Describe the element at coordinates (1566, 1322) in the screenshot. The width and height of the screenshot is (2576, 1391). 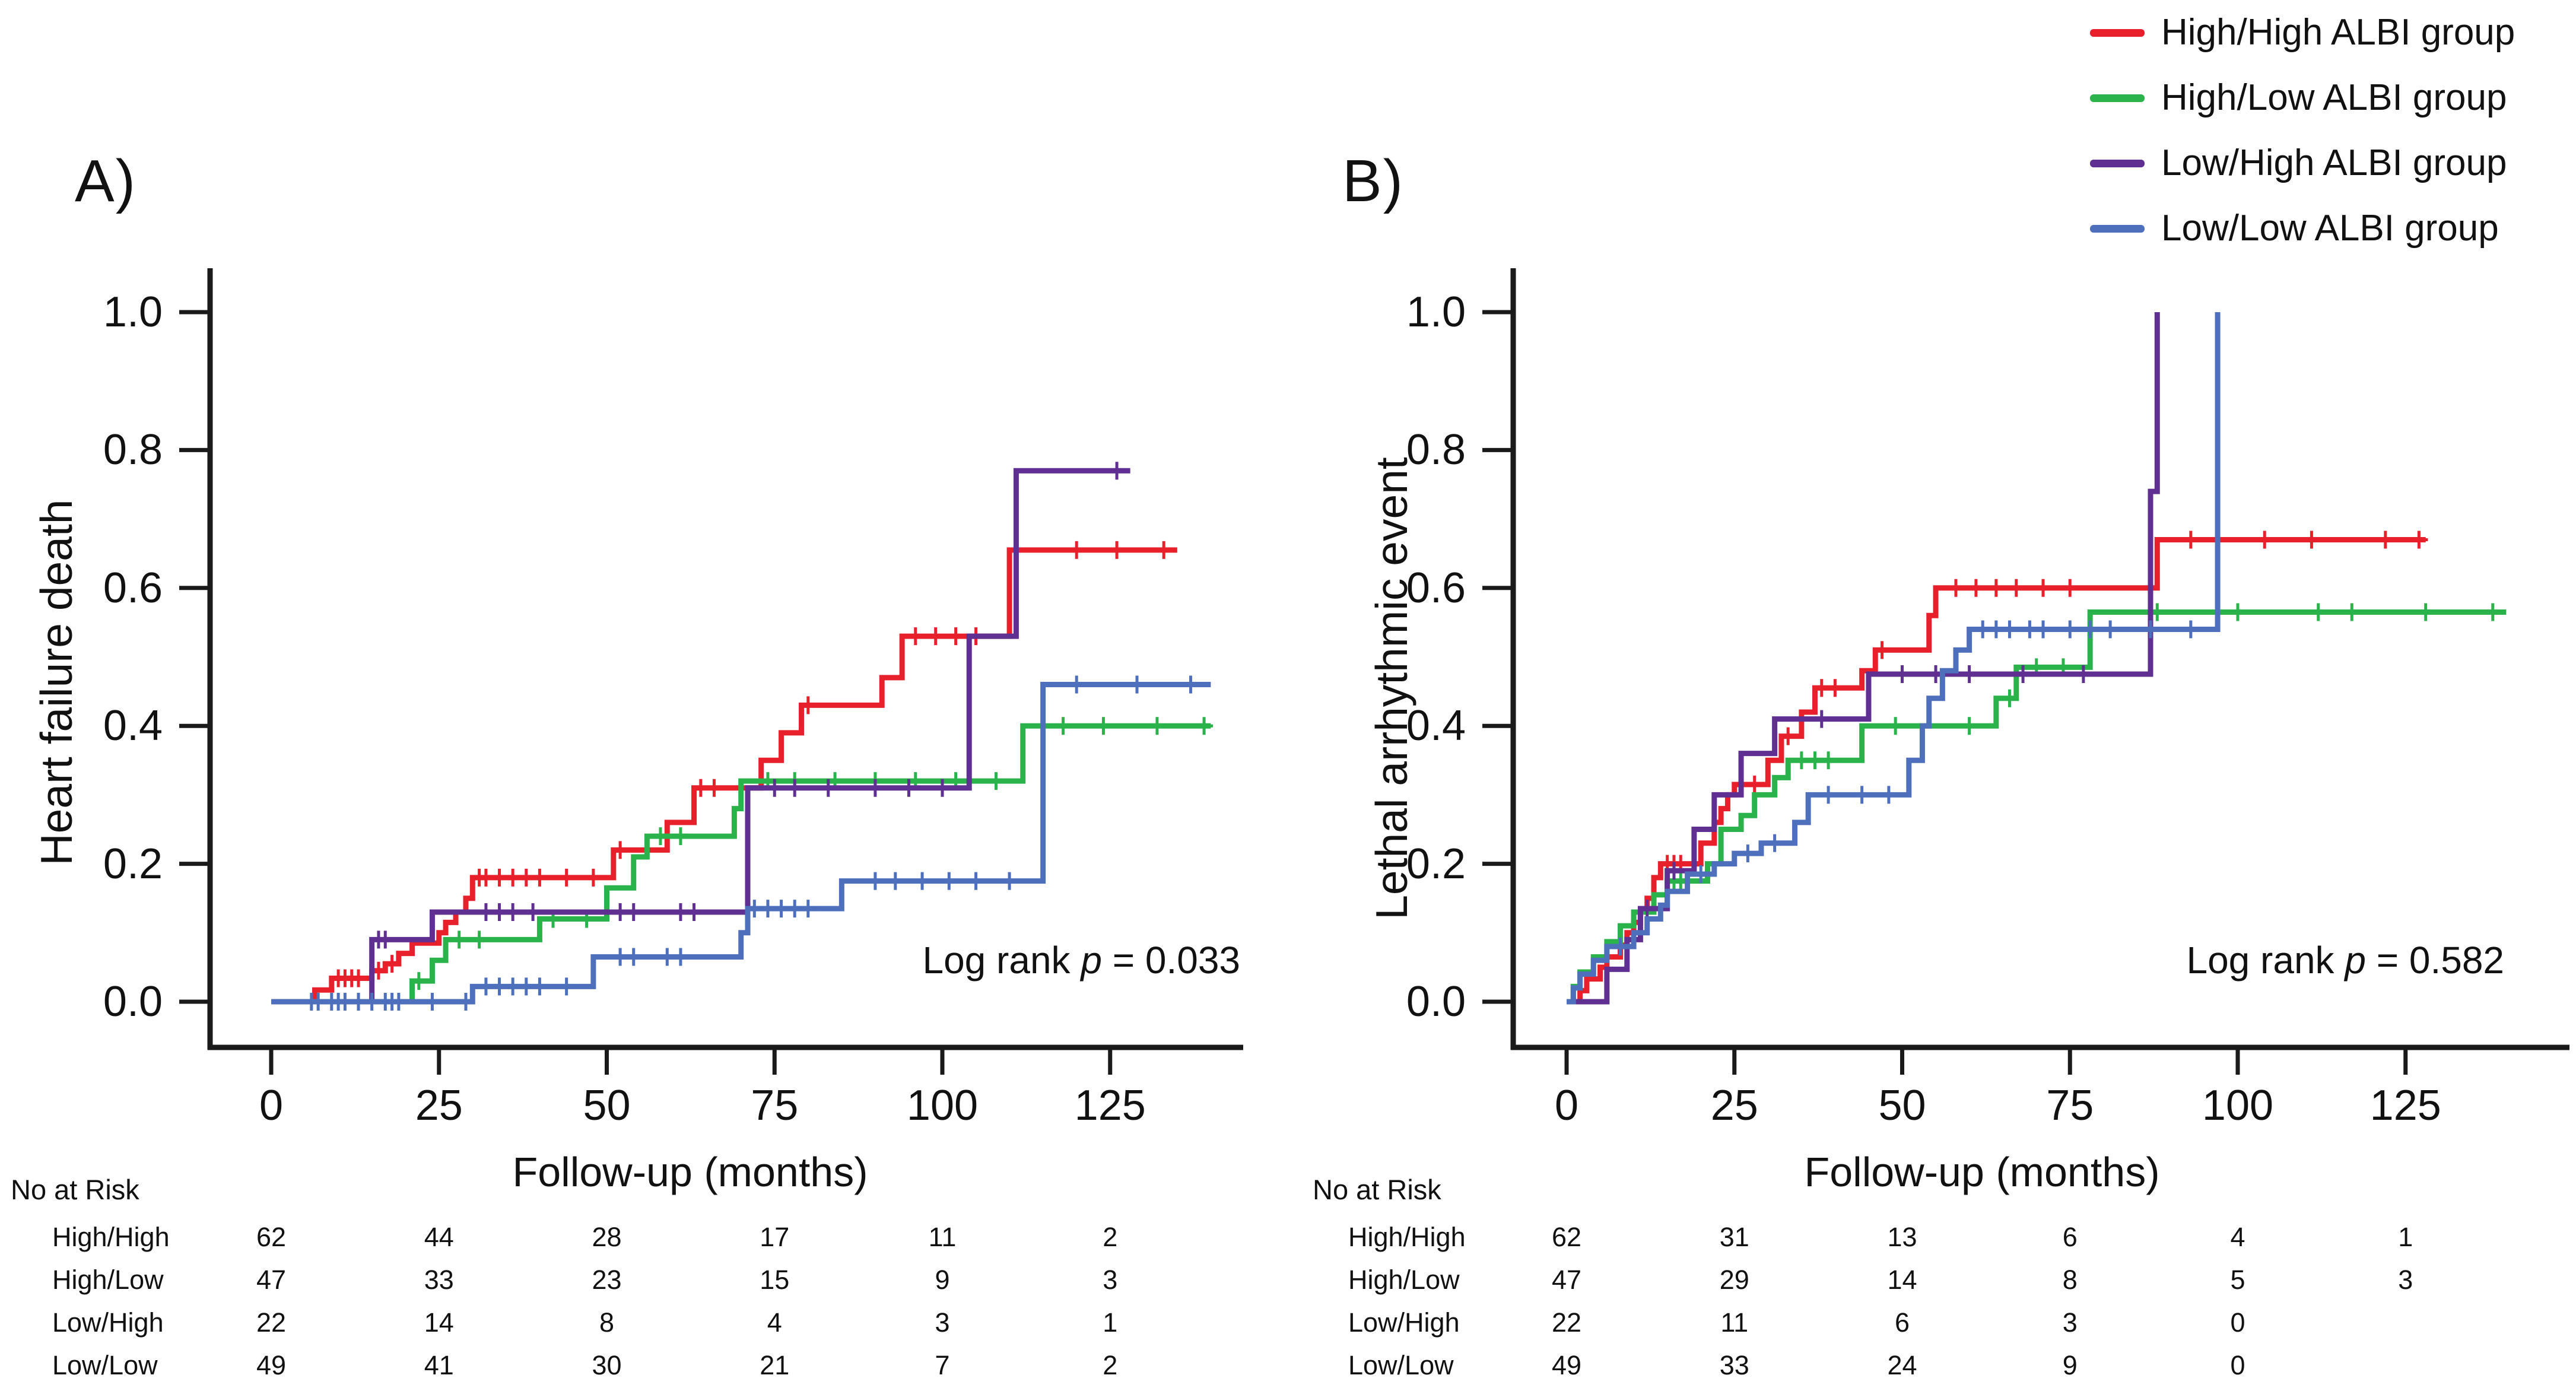
I see `risk-count: 22` at that location.